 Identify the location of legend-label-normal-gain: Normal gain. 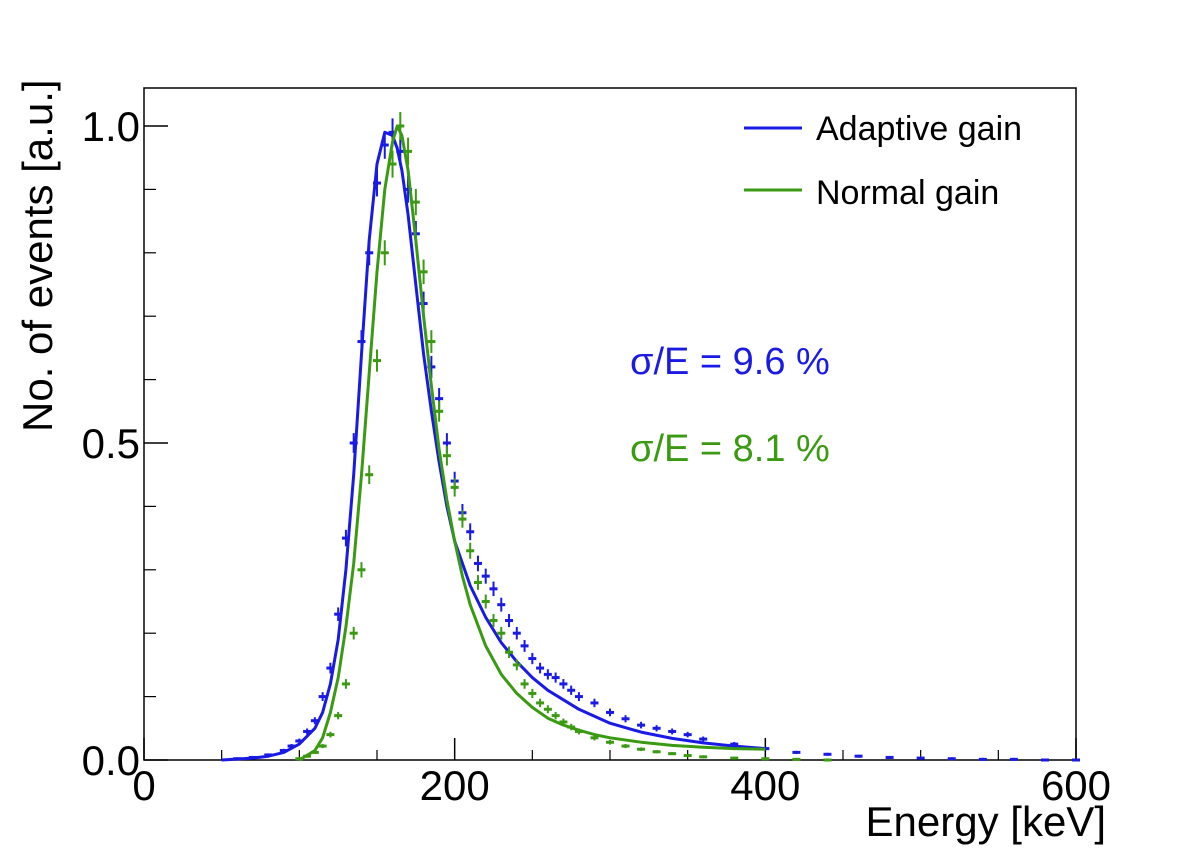
(907, 193).